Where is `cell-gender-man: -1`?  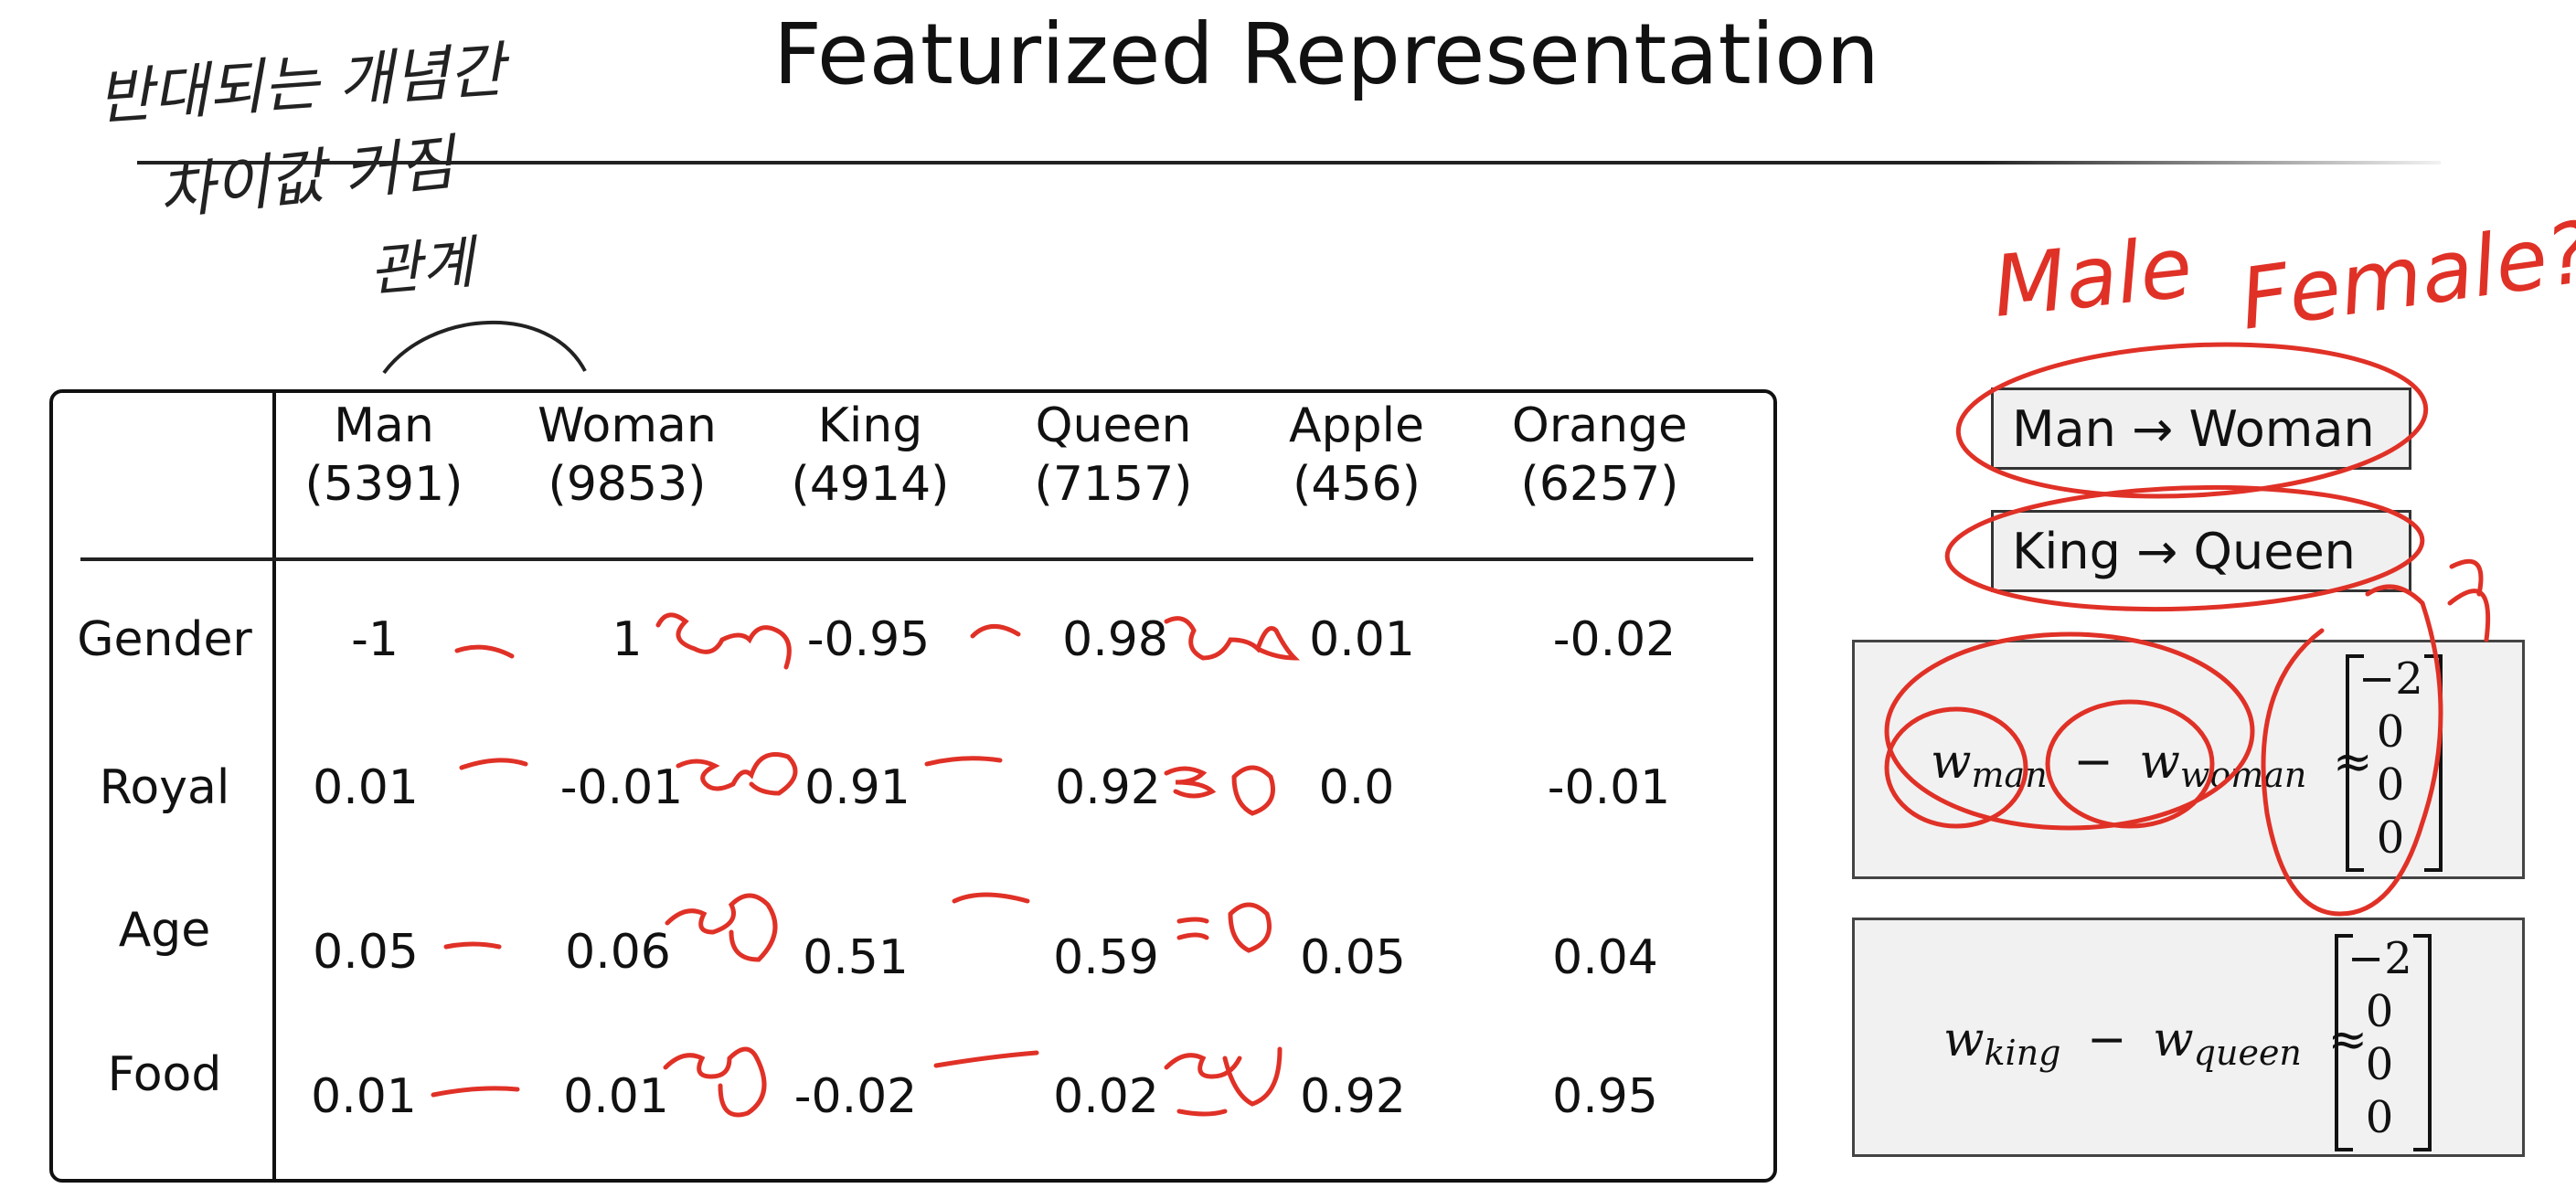
cell-gender-man: -1 is located at coordinates (375, 639).